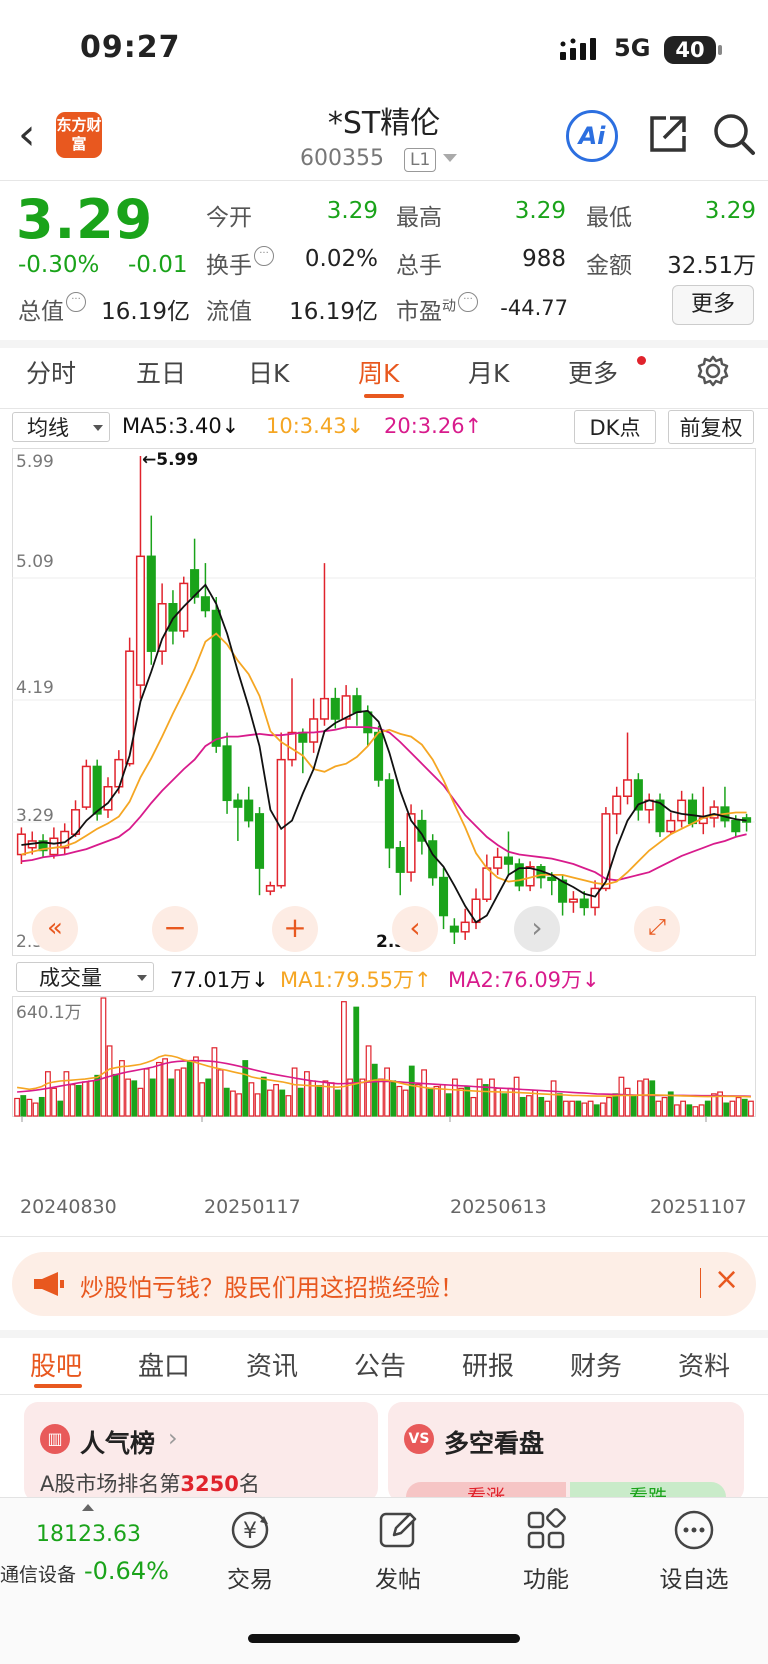 The width and height of the screenshot is (768, 1664). I want to click on tab-pankou: 盘口, so click(164, 1367).